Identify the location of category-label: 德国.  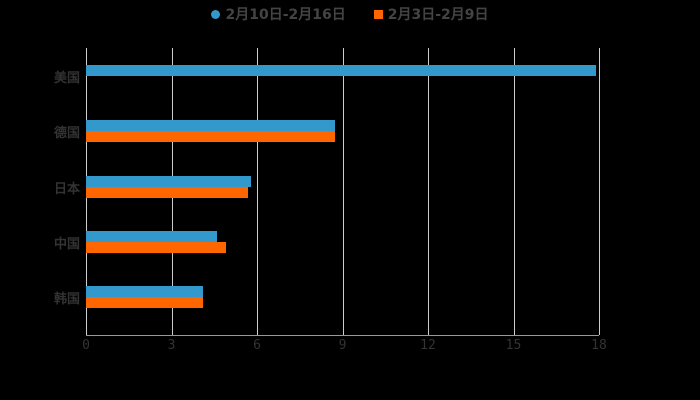
(66, 134).